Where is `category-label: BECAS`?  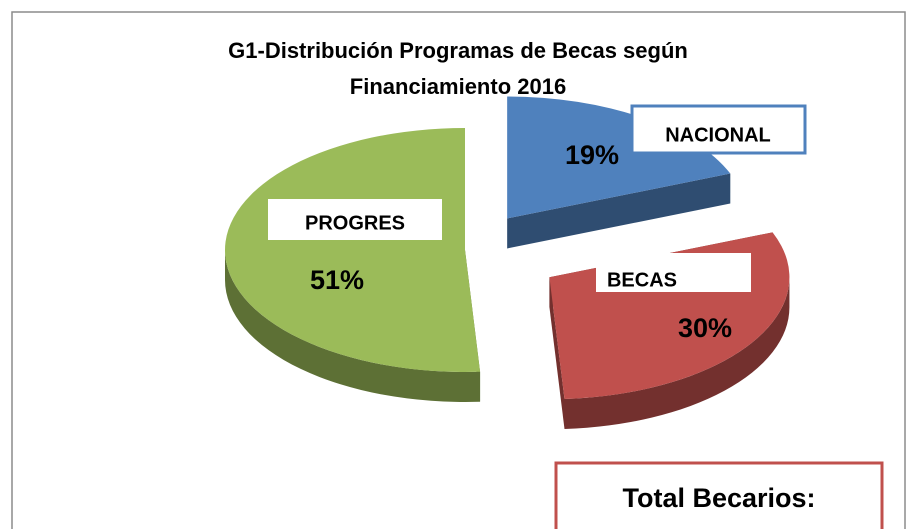
category-label: BECAS is located at coordinates (642, 280).